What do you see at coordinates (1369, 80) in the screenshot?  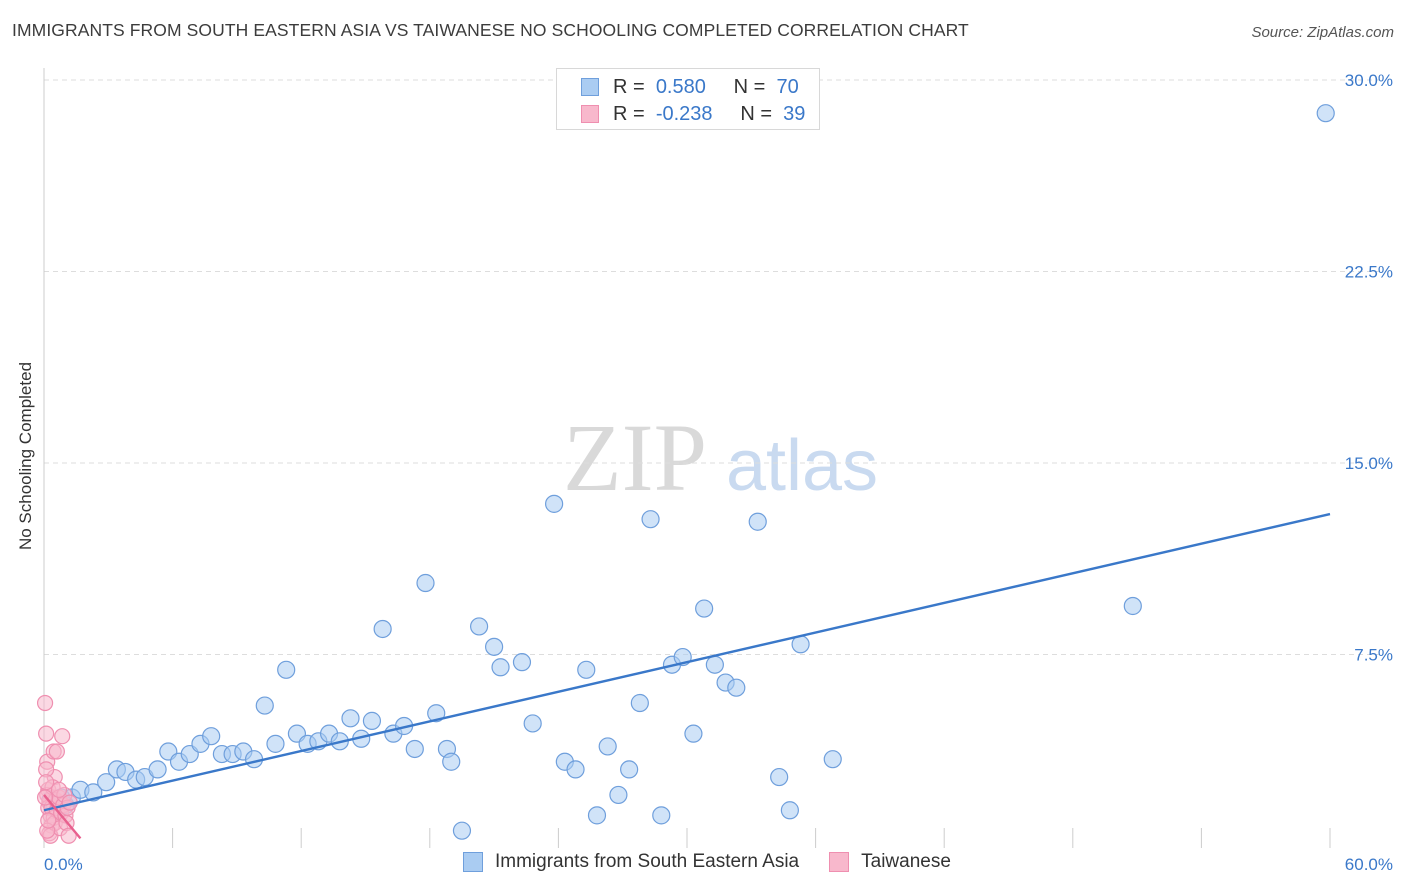 I see `y-tick-label: 30.0%` at bounding box center [1369, 80].